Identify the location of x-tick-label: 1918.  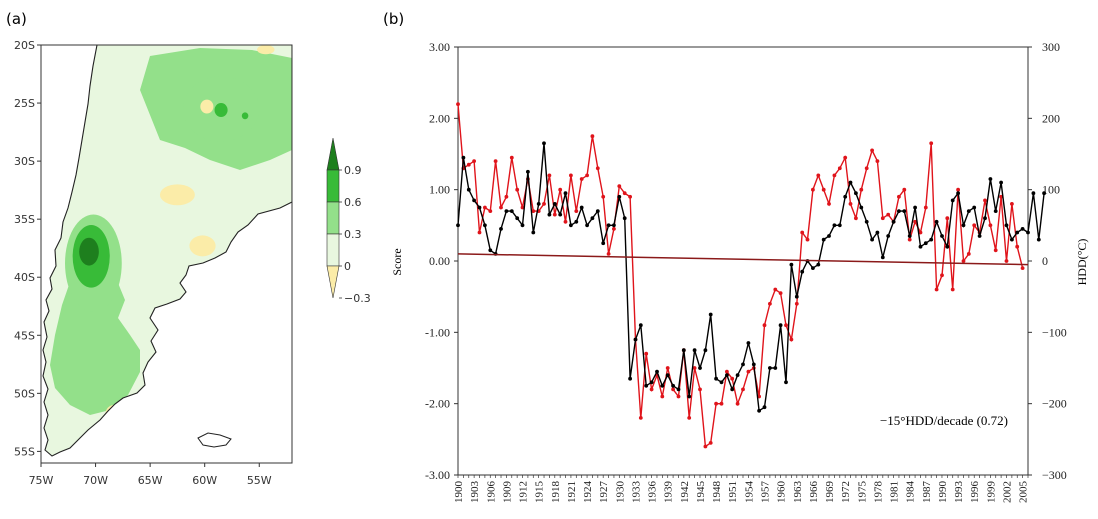
(556, 492).